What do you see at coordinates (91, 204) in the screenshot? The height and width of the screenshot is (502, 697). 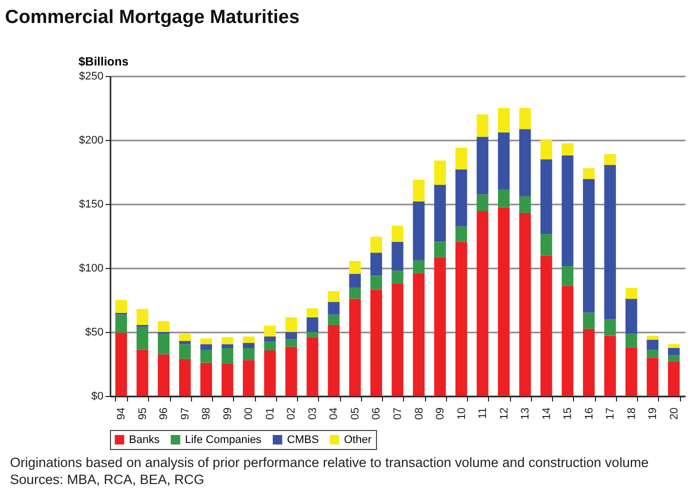 I see `y-tick-label: $150` at bounding box center [91, 204].